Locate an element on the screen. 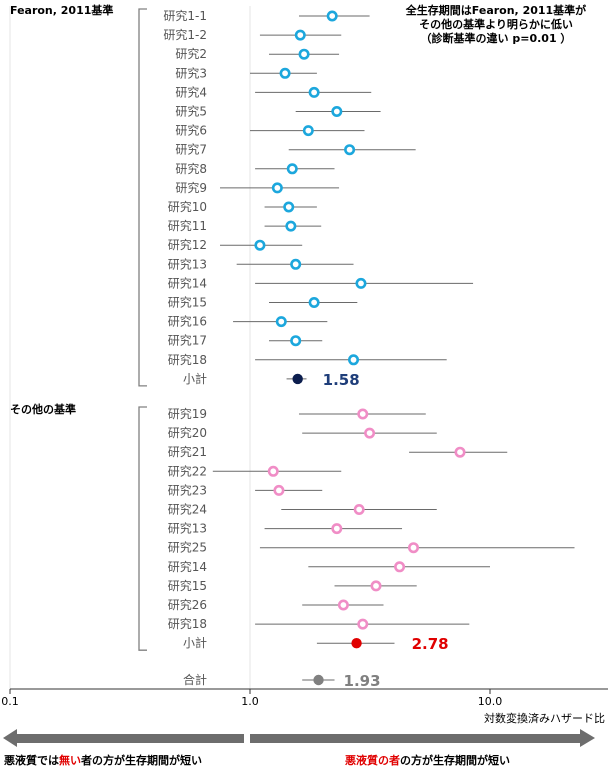 This screenshot has height=769, width=610. study-label: 研究7 is located at coordinates (191, 149).